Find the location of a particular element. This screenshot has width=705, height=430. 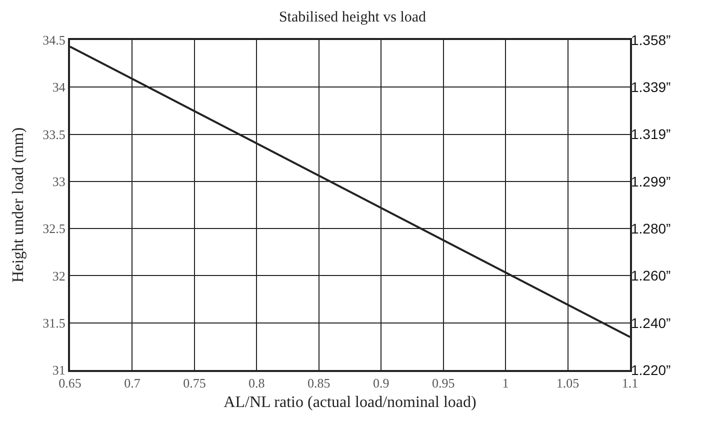

y-tick-label: 32.5 is located at coordinates (54, 228).